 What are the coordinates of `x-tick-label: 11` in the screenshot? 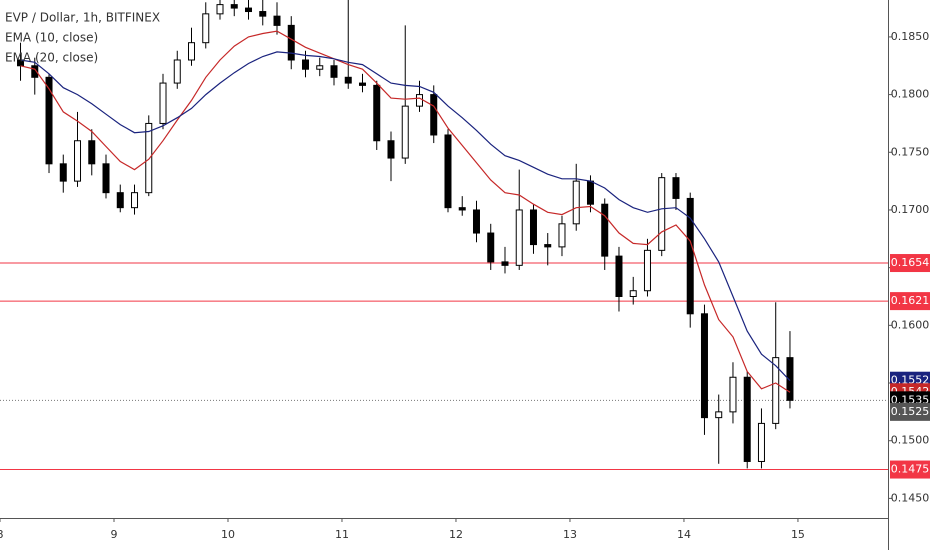 It's located at (342, 534).